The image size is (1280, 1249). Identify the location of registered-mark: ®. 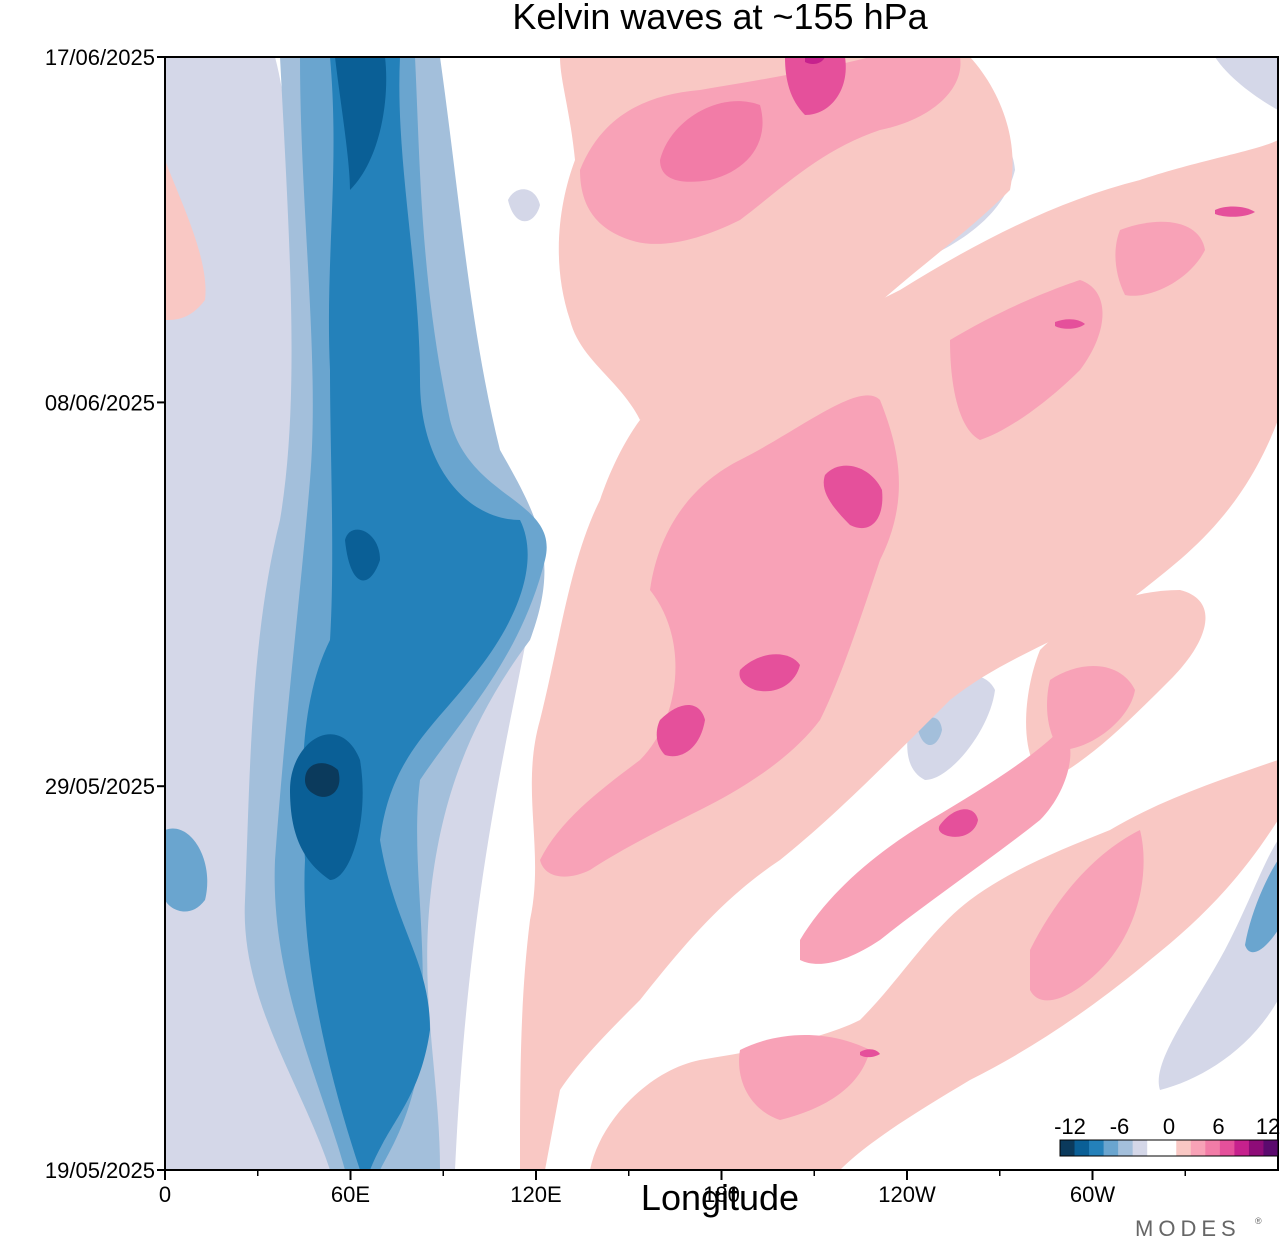
(1258, 1221).